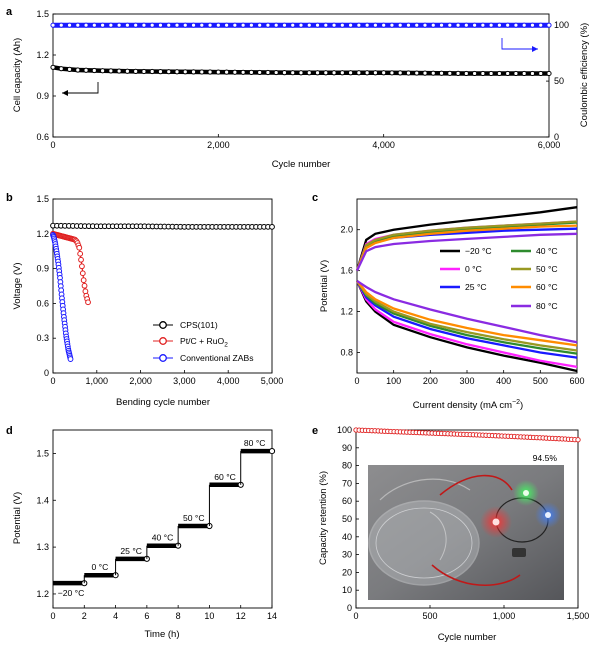 The width and height of the screenshot is (600, 653). I want to click on c-legend-label-80: 80 °C, so click(547, 306).